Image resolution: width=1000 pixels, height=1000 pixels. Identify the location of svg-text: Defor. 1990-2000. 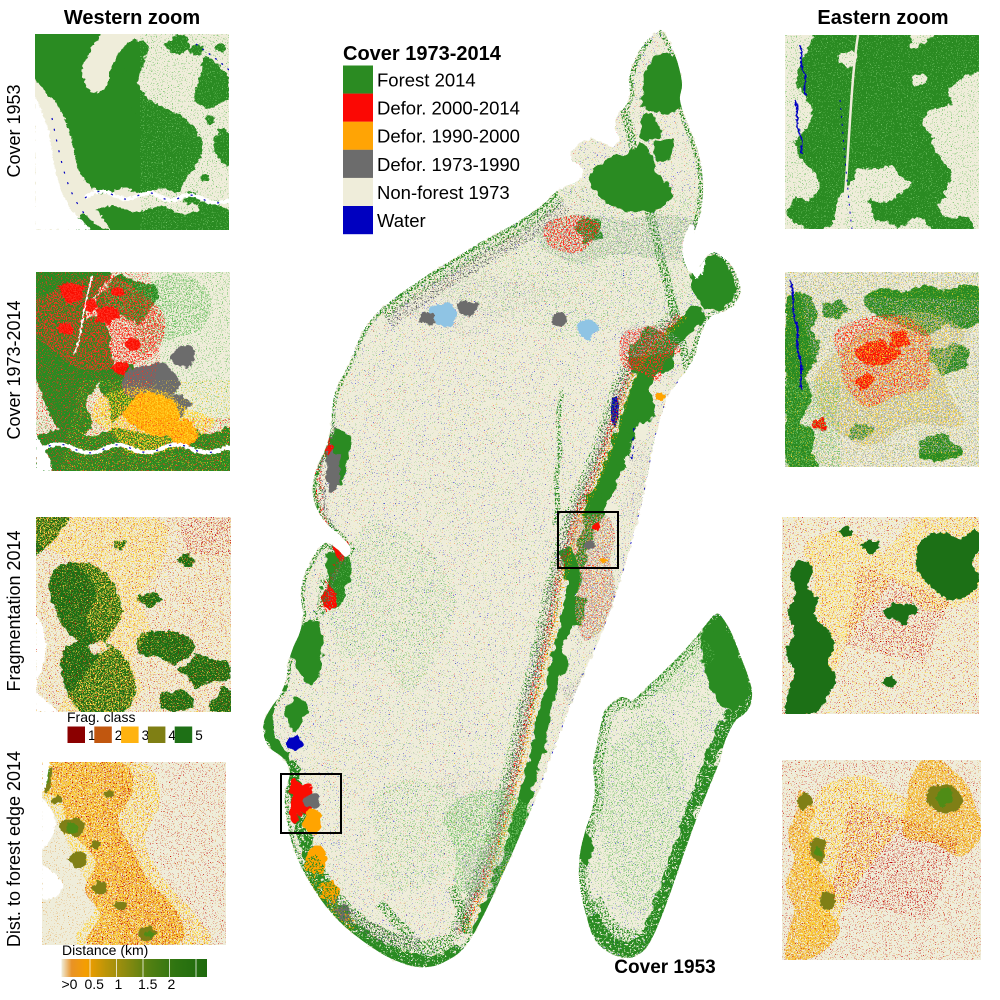
(448, 136).